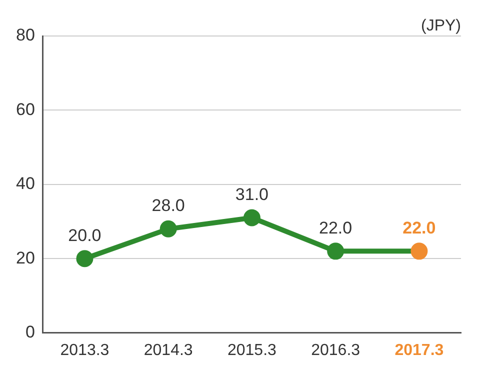  I want to click on x-tick-label: 2015.3, so click(252, 350).